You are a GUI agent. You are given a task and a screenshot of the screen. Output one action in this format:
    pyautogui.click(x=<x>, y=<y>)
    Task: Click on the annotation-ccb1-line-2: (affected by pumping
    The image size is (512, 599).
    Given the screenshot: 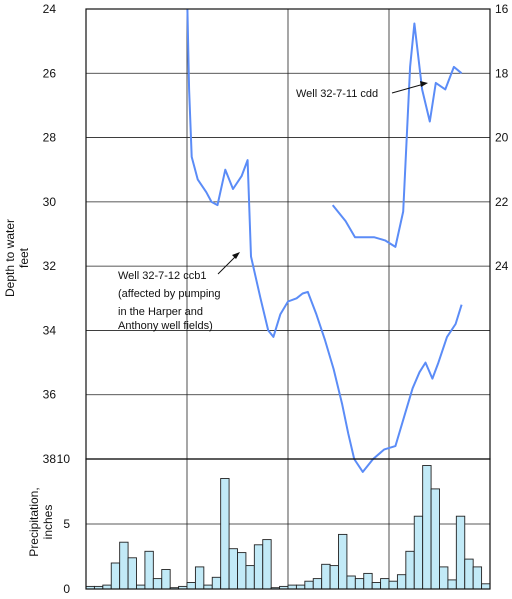 What is the action you would take?
    pyautogui.click(x=169, y=294)
    